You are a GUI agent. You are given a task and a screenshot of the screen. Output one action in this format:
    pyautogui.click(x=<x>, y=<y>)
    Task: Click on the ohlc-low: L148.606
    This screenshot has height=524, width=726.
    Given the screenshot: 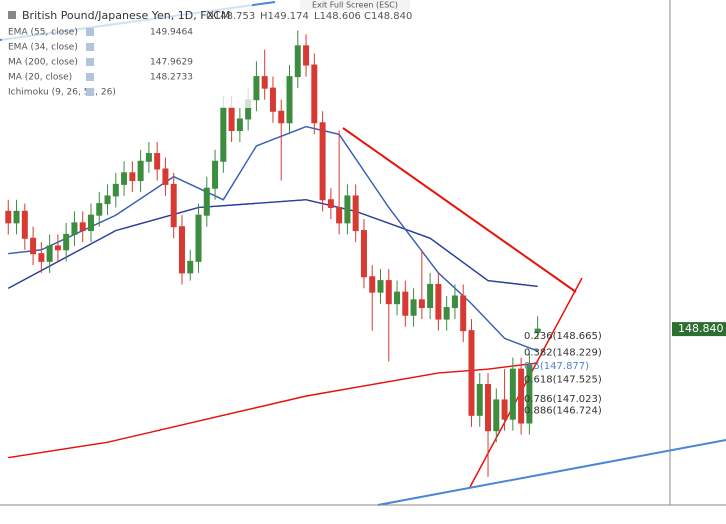 What is the action you would take?
    pyautogui.click(x=337, y=16)
    